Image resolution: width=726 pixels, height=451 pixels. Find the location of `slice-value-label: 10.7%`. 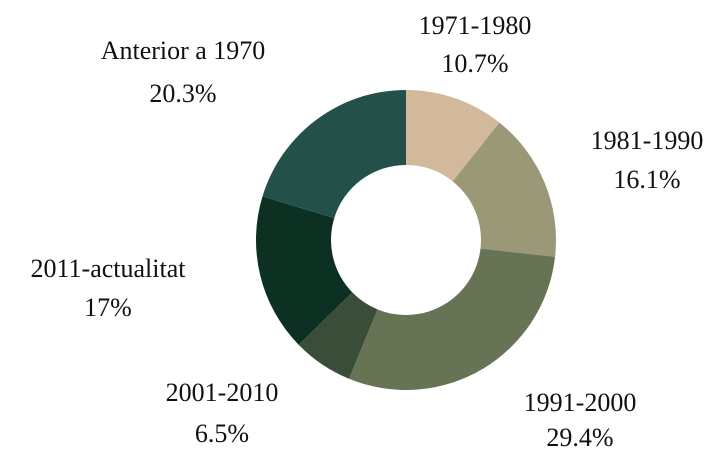

slice-value-label: 10.7% is located at coordinates (474, 63).